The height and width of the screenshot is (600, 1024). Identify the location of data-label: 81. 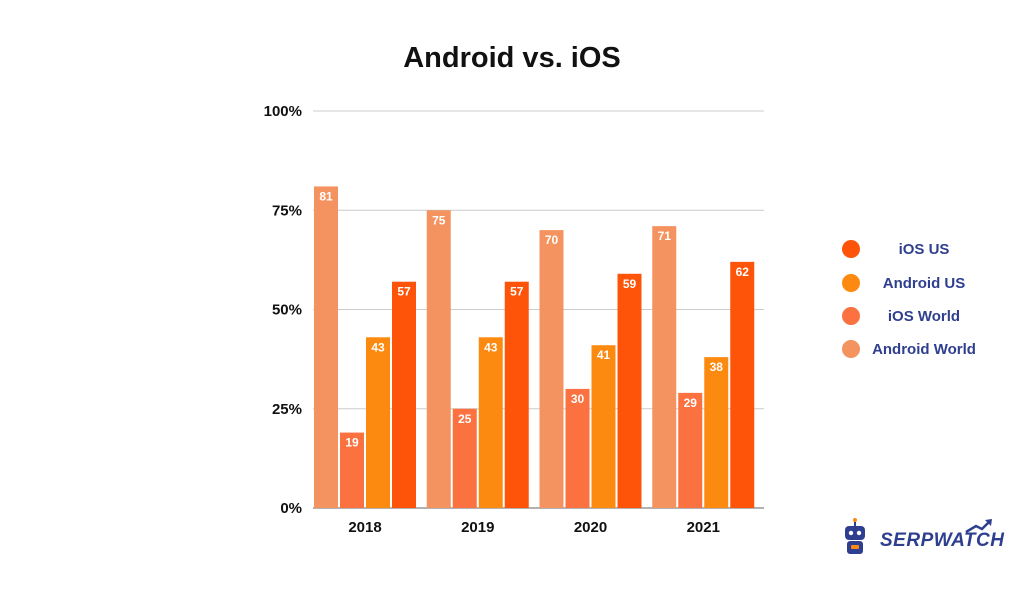
(326, 196).